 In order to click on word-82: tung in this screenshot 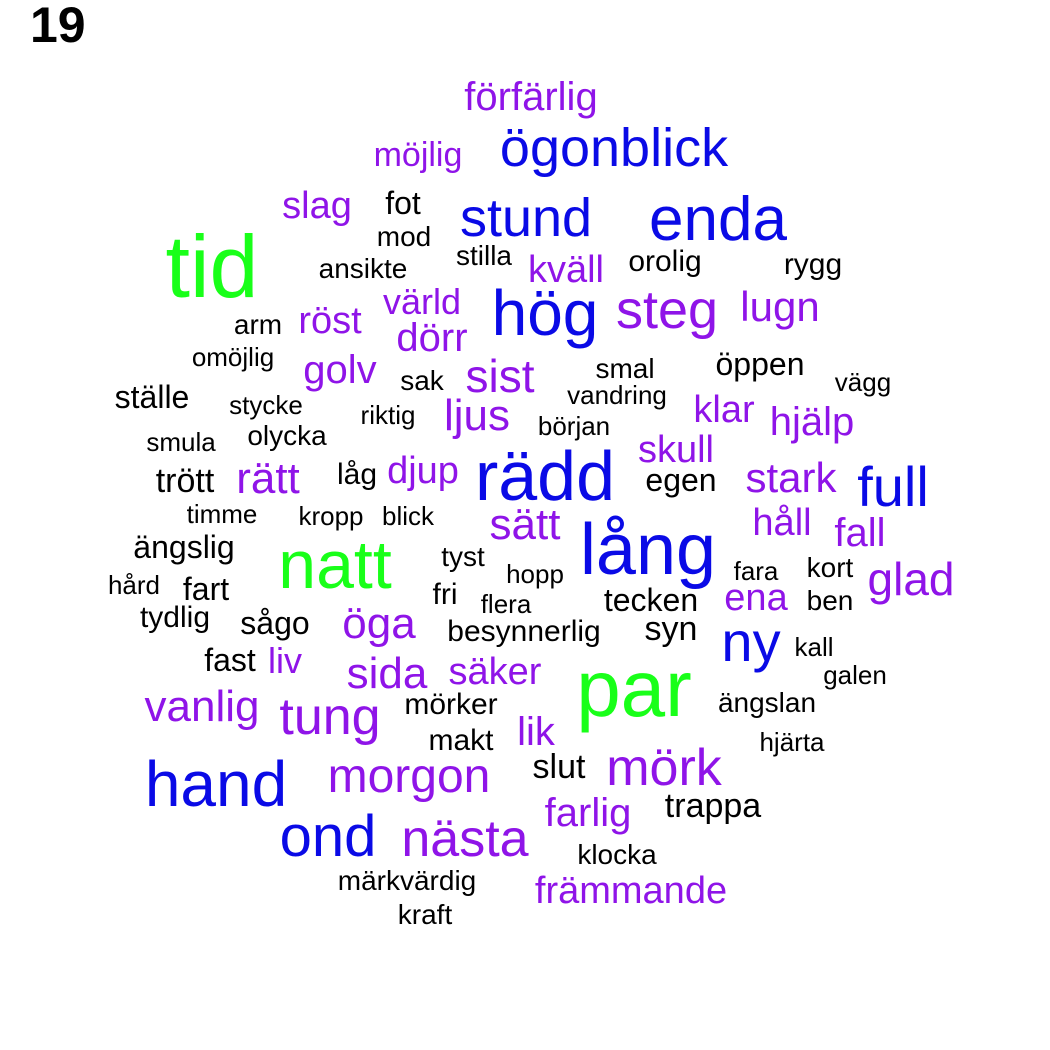, I will do `click(330, 717)`.